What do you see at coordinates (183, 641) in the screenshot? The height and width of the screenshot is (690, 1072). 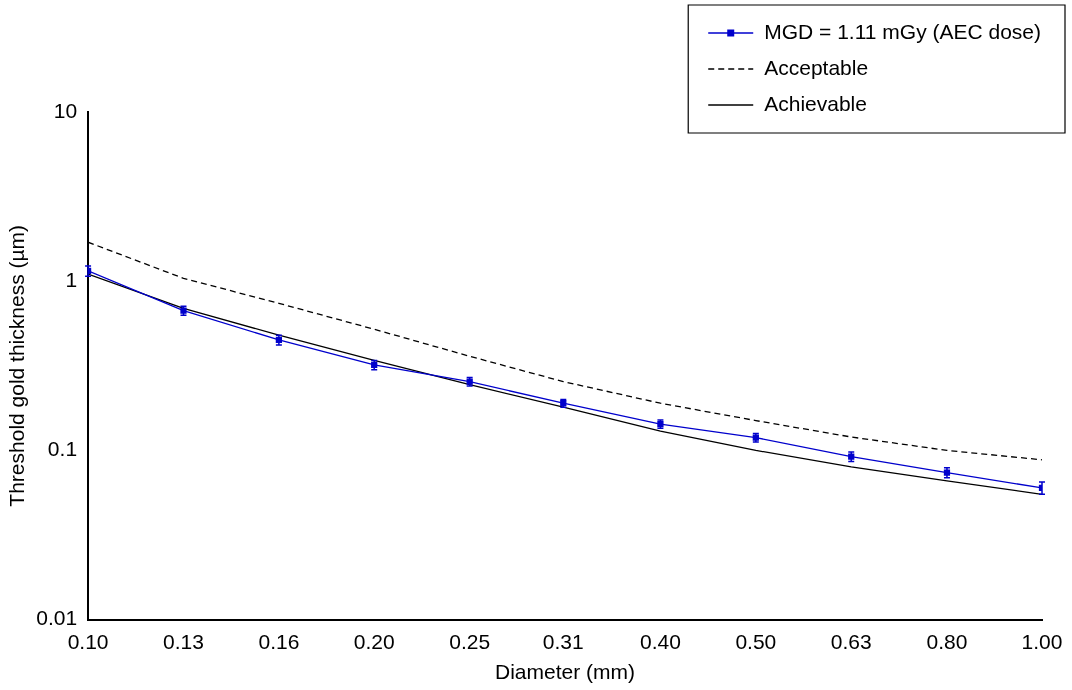 I see `x-tick-label: 0.13` at bounding box center [183, 641].